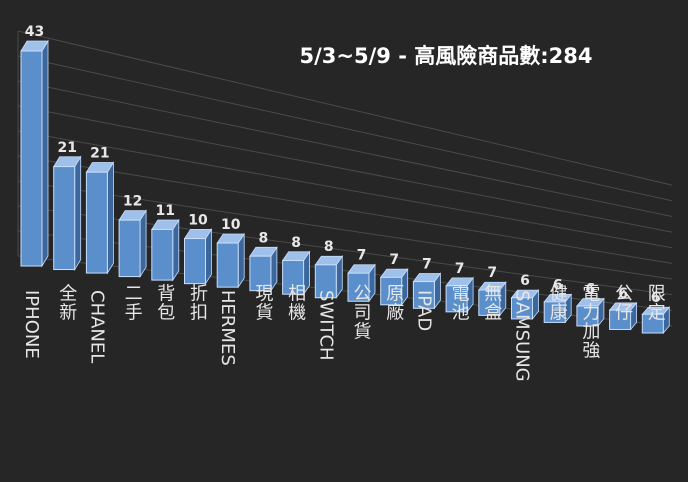  I want to click on category-label: 原廠, so click(395, 303).